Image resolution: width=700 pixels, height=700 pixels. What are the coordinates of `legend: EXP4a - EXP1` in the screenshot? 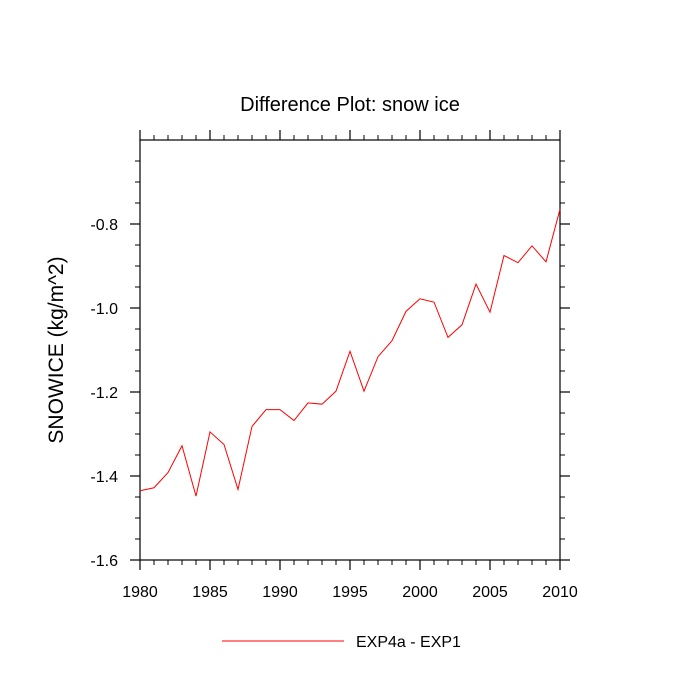 It's located at (341, 642).